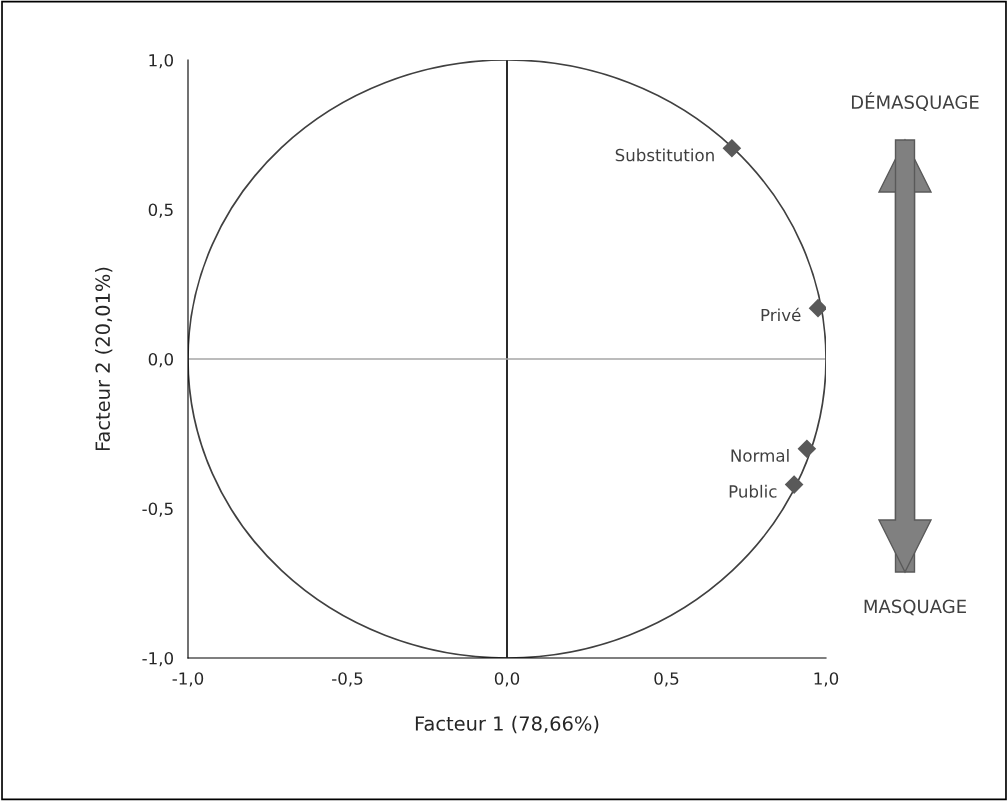 The image size is (1008, 801). Describe the element at coordinates (157, 509) in the screenshot. I see `y-tick-label: -0,5` at that location.